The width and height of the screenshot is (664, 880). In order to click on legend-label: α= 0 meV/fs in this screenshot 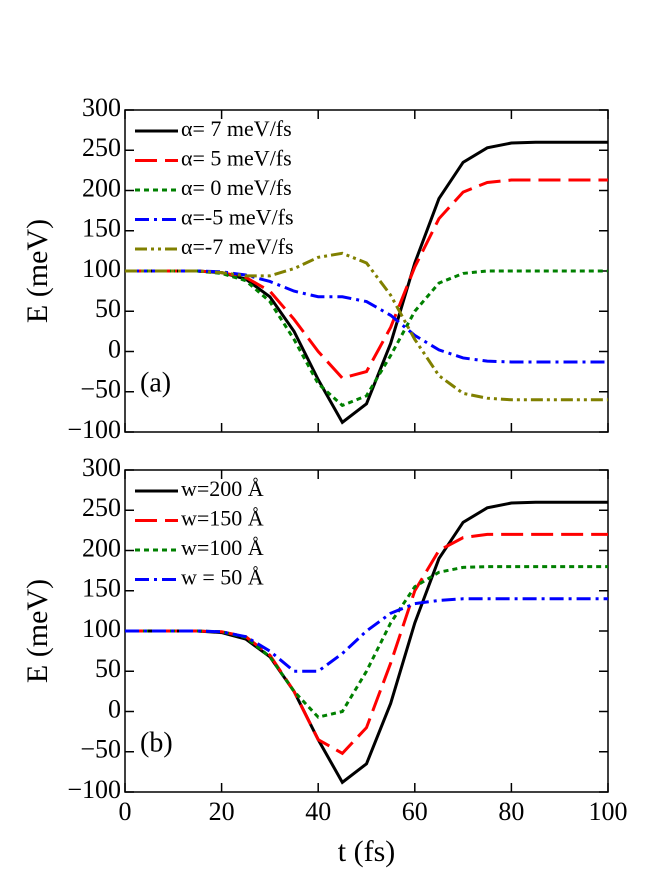, I will do `click(236, 187)`.